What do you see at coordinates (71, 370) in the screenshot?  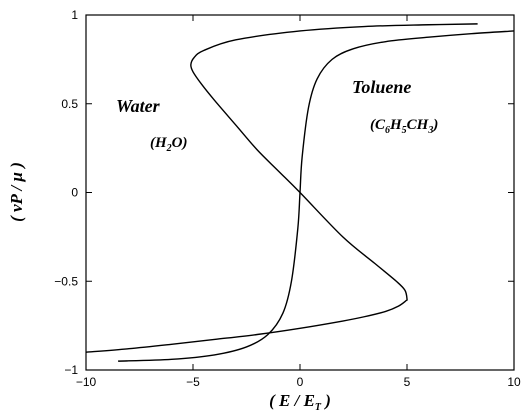 I see `y-tick-label: −1` at bounding box center [71, 370].